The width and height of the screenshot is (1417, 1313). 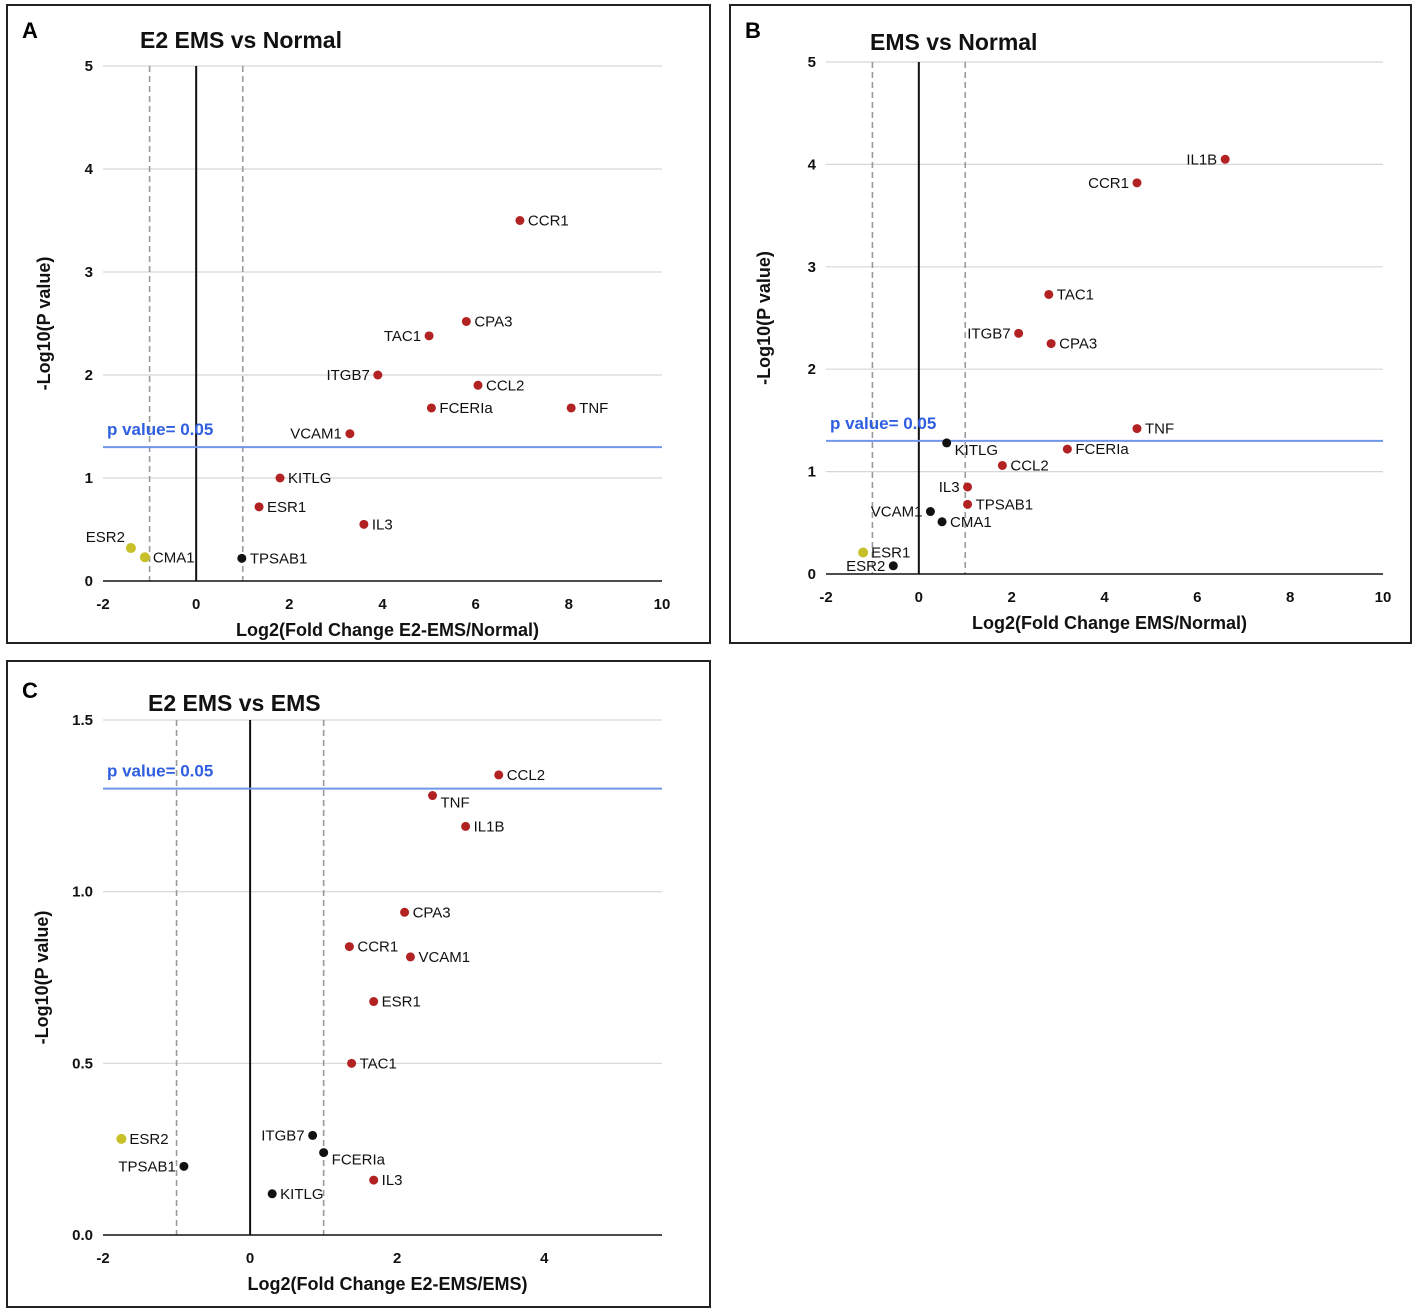 What do you see at coordinates (1075, 294) in the screenshot?
I see `point-label: TAC1` at bounding box center [1075, 294].